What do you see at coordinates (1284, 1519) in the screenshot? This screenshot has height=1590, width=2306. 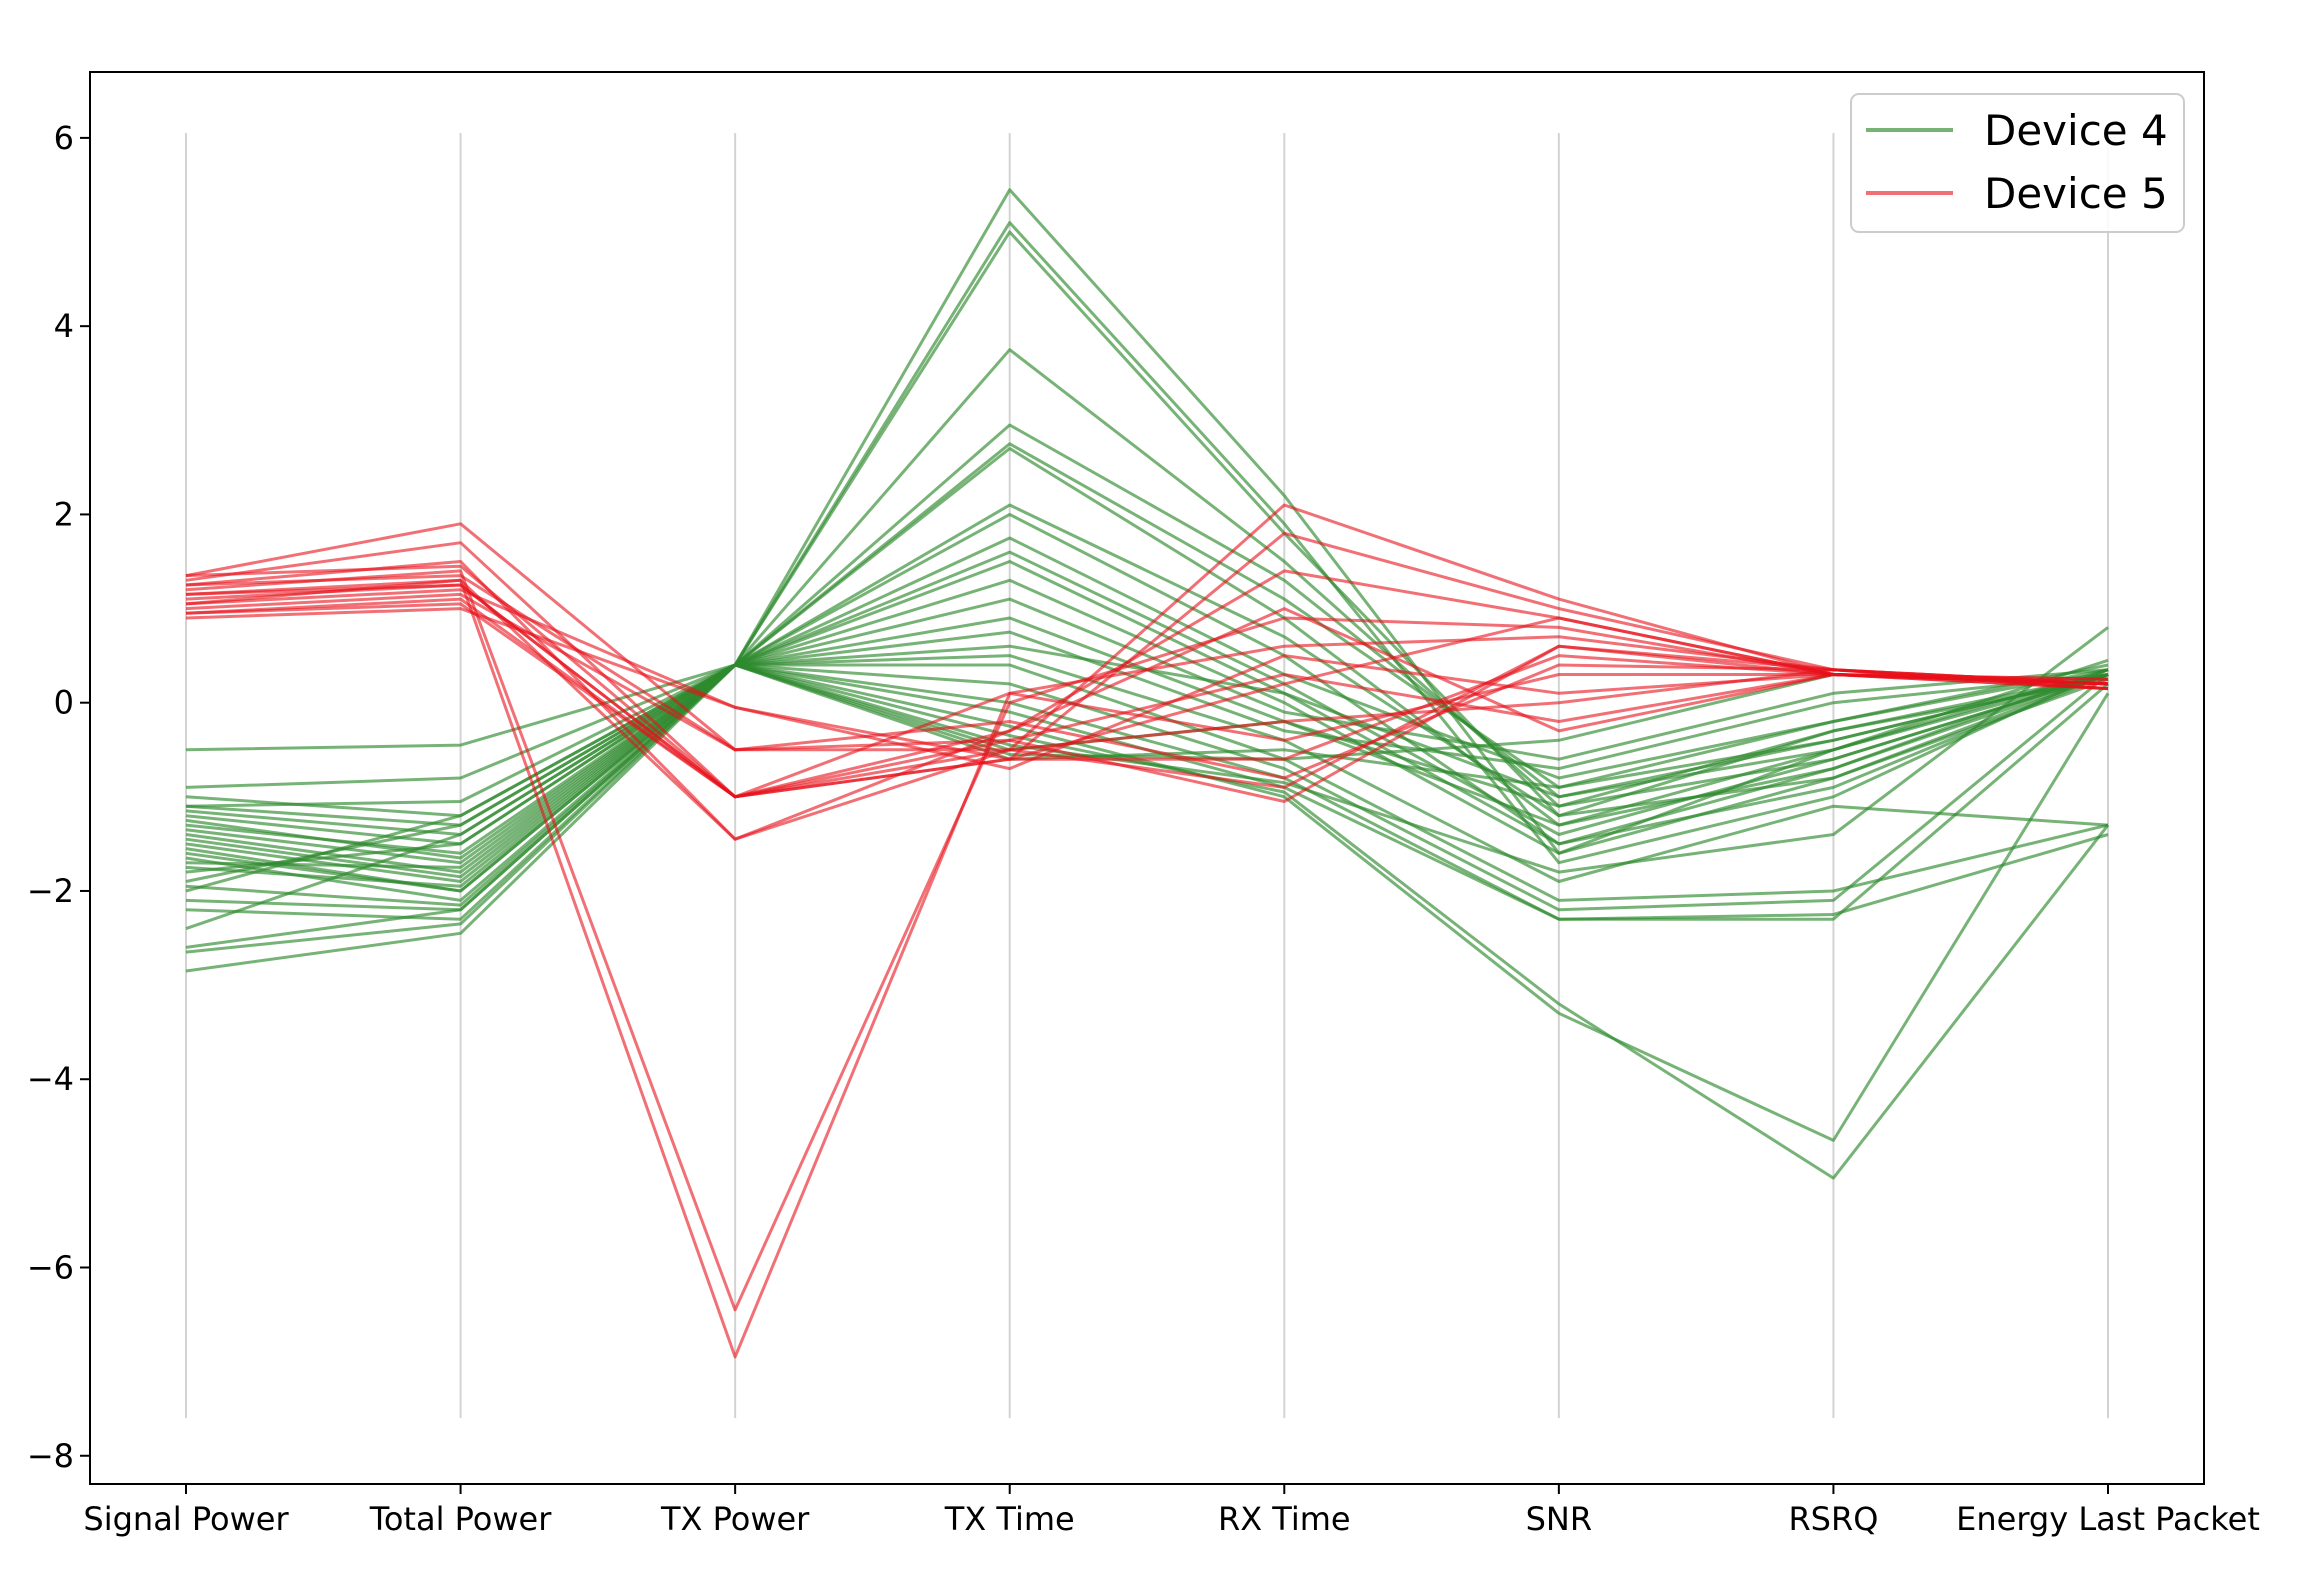 I see `x-axis-label-rx-time: RX Time` at bounding box center [1284, 1519].